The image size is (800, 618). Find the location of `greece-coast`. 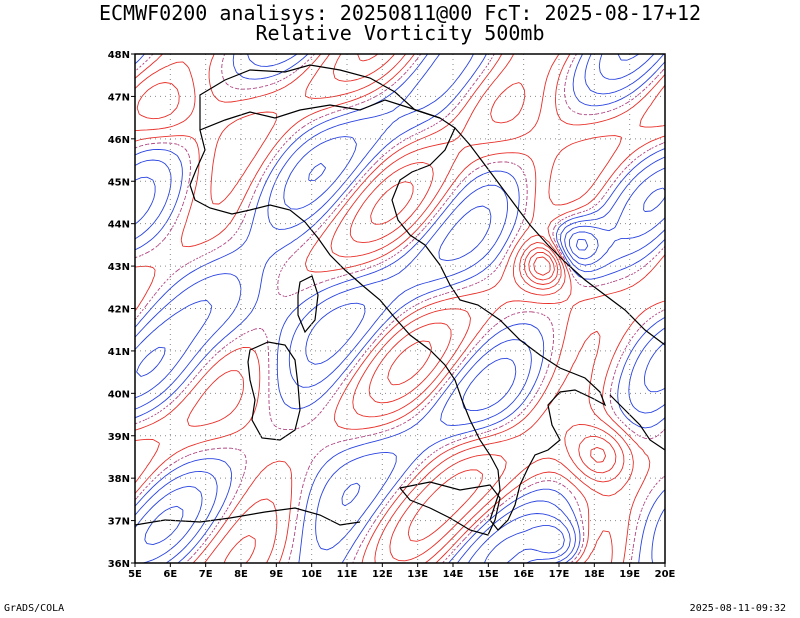

greece-coast is located at coordinates (637, 422).